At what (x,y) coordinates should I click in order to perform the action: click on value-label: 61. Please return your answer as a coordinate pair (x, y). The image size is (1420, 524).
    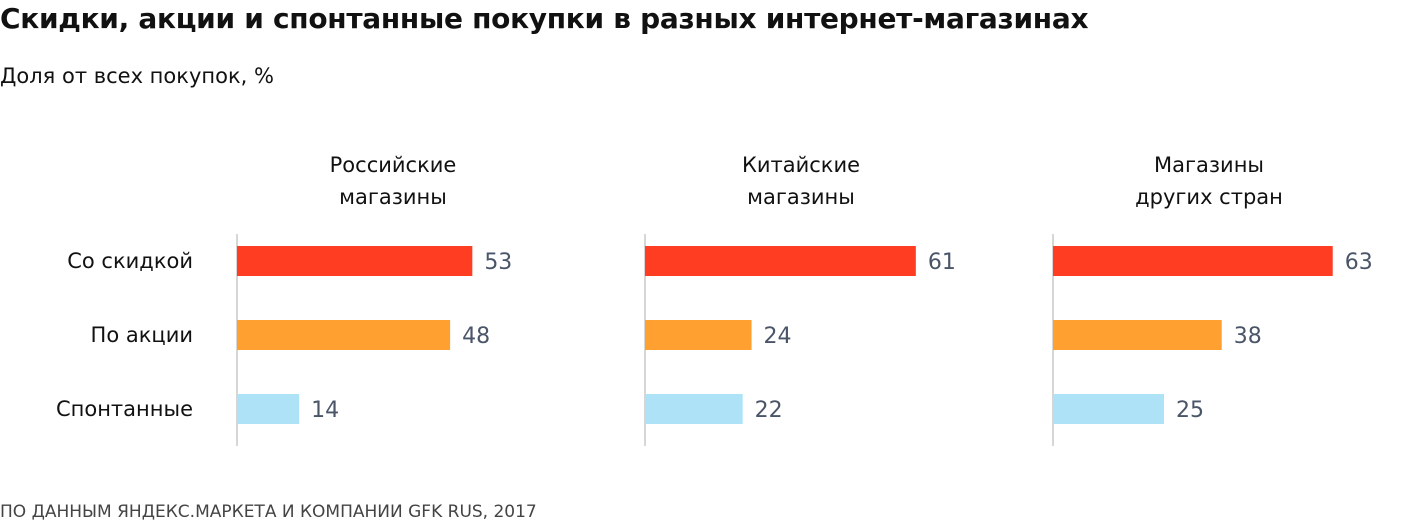
    Looking at the image, I should click on (942, 262).